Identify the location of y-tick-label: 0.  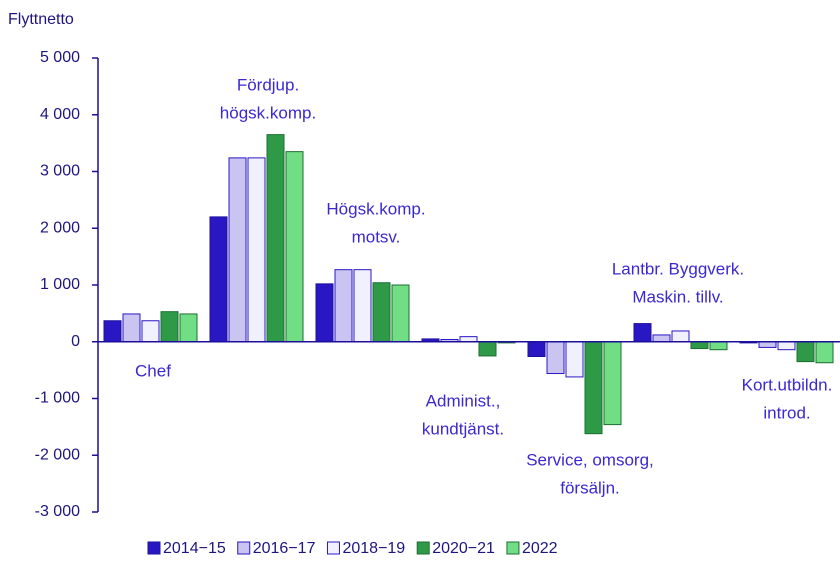
(75, 341).